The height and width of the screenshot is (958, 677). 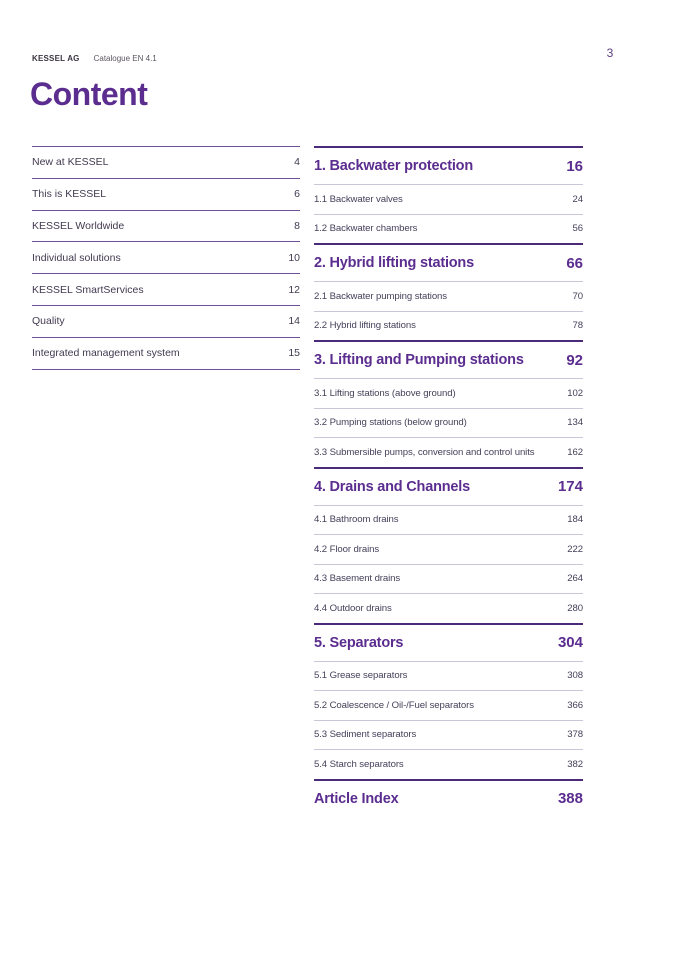 What do you see at coordinates (578, 326) in the screenshot?
I see `toc-subitem-page: 78` at bounding box center [578, 326].